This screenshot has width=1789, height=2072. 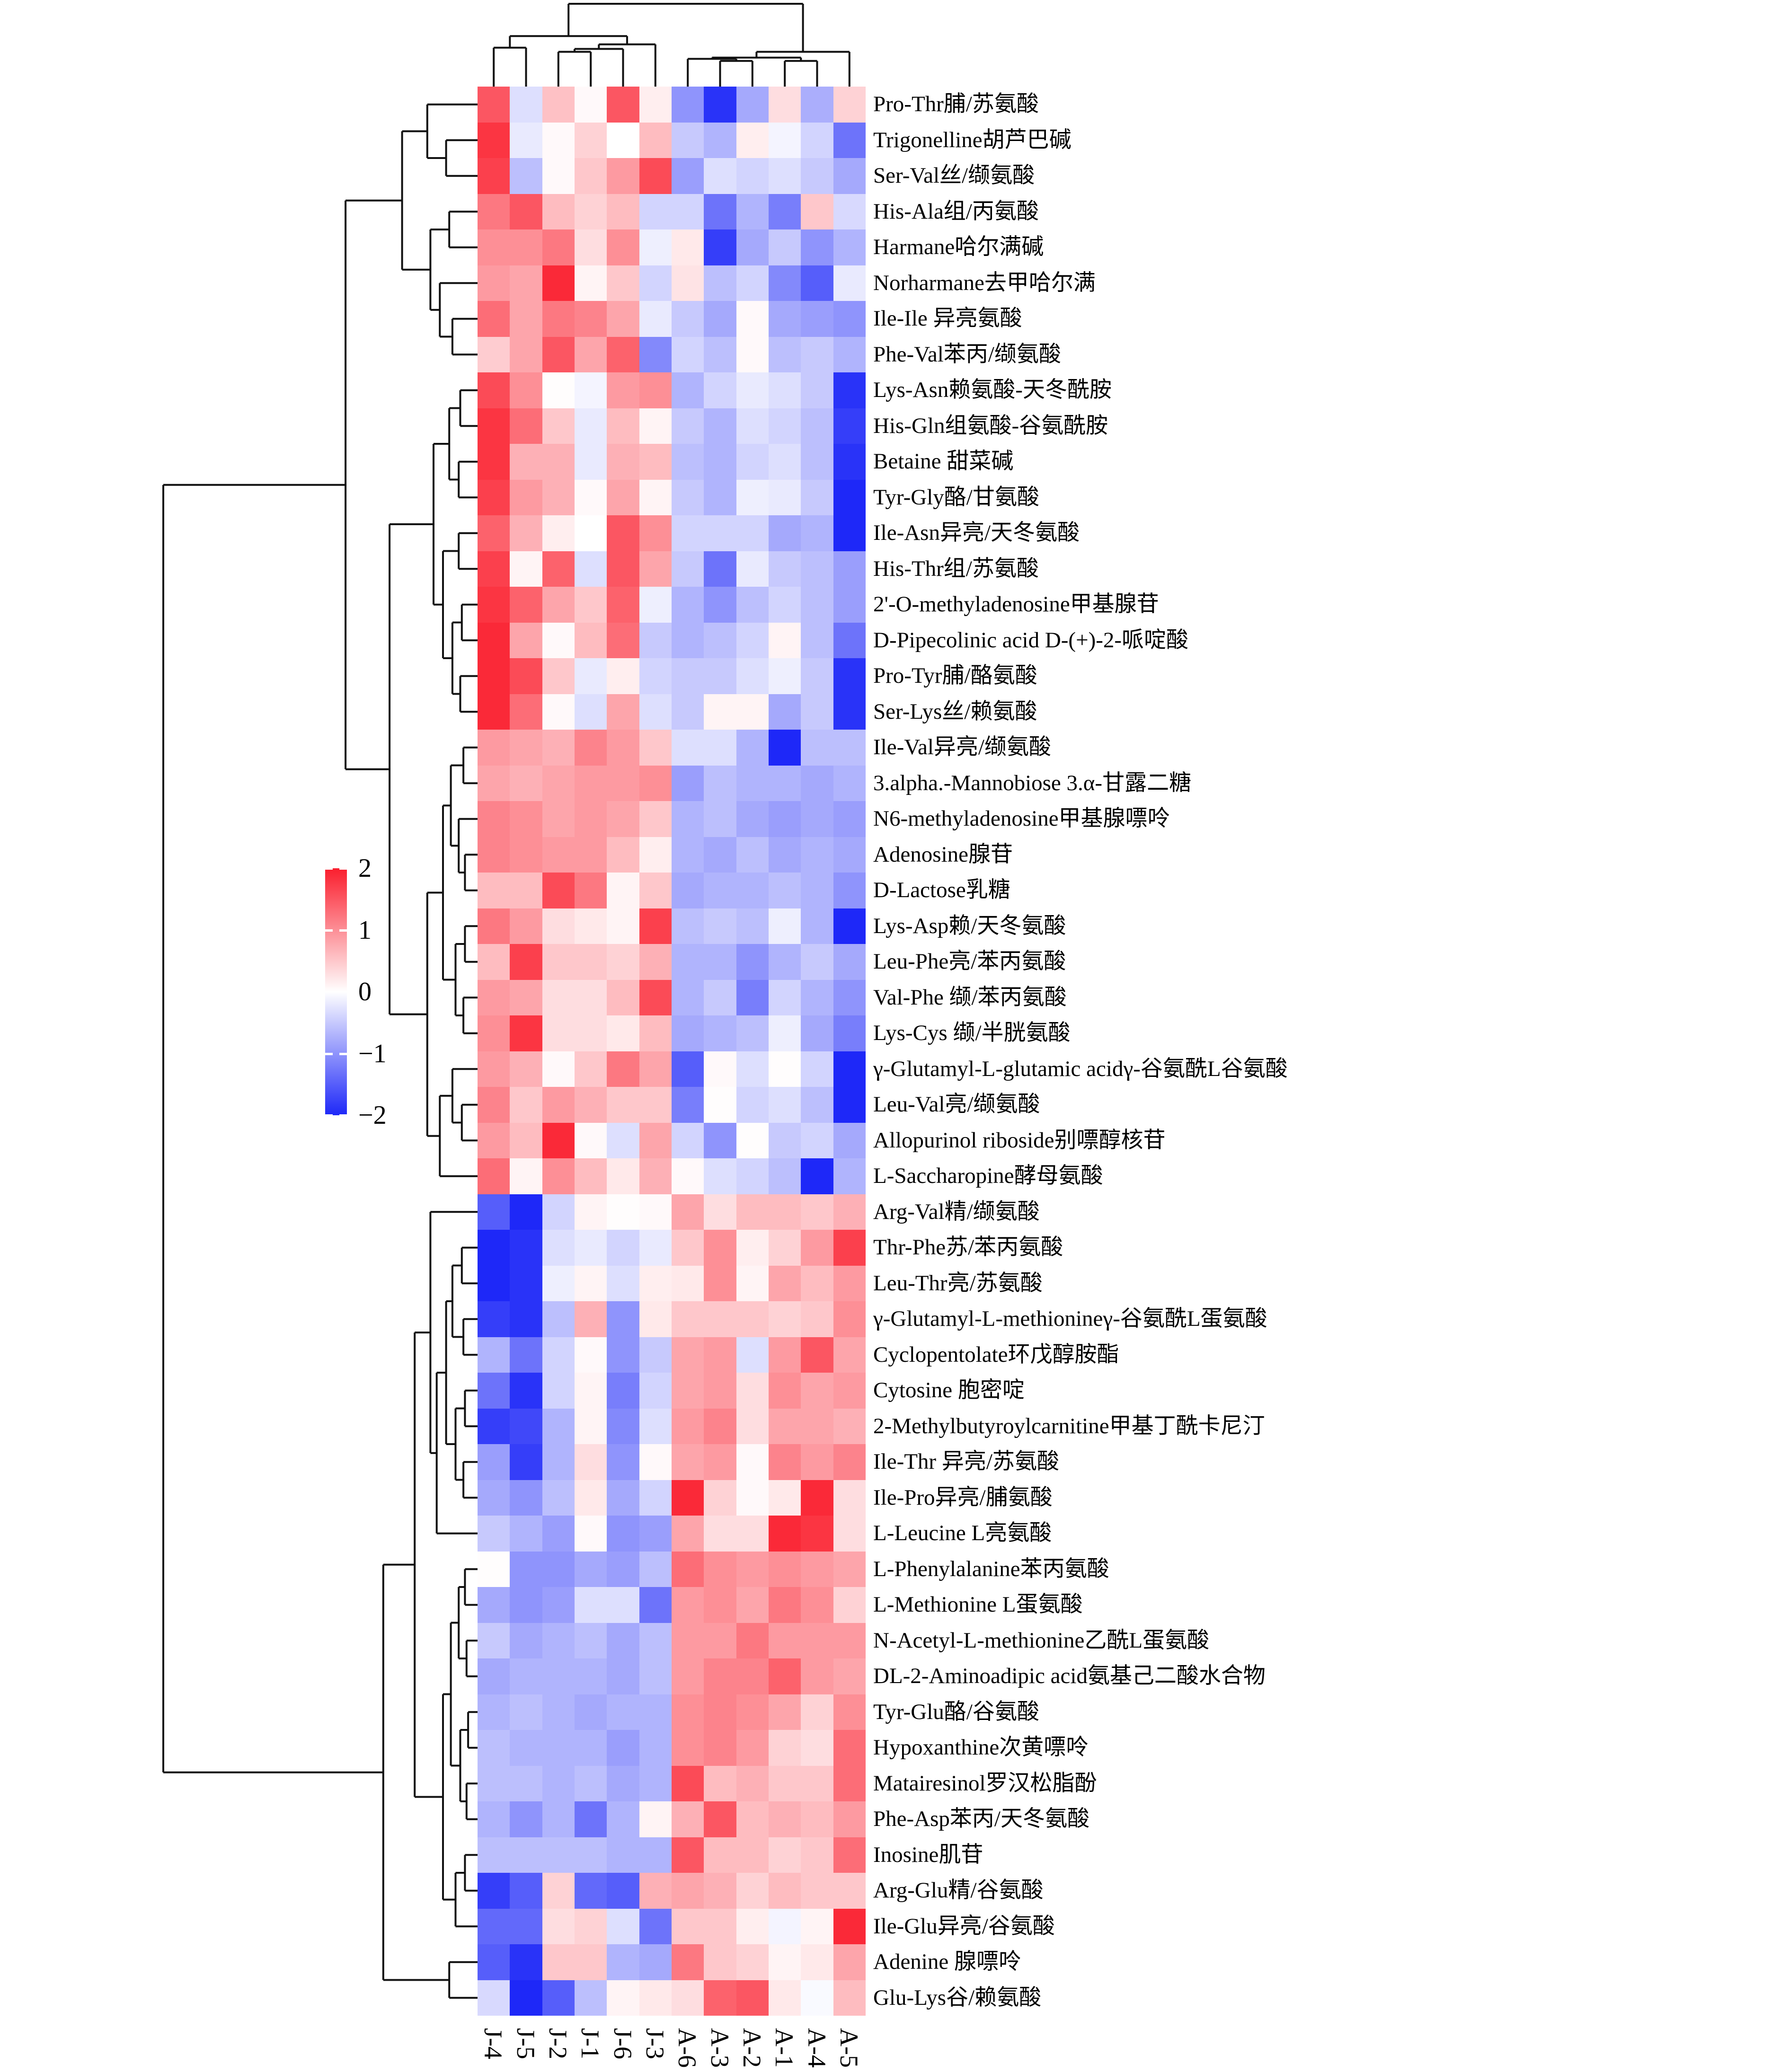 I want to click on row-label: N6-methyladenosine甲基腺嘌呤, so click(x=1022, y=818).